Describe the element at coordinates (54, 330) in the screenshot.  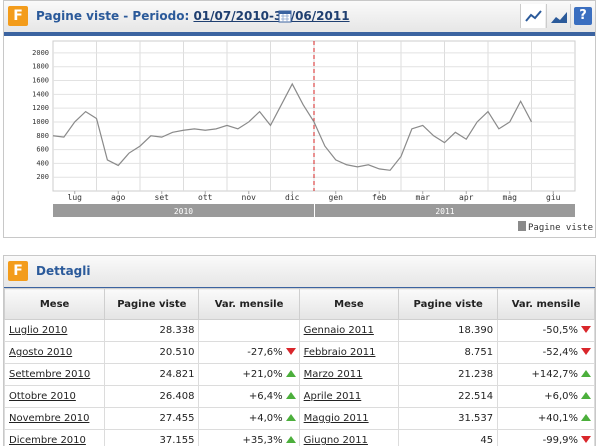
I see `month-link: Luglio 2010` at that location.